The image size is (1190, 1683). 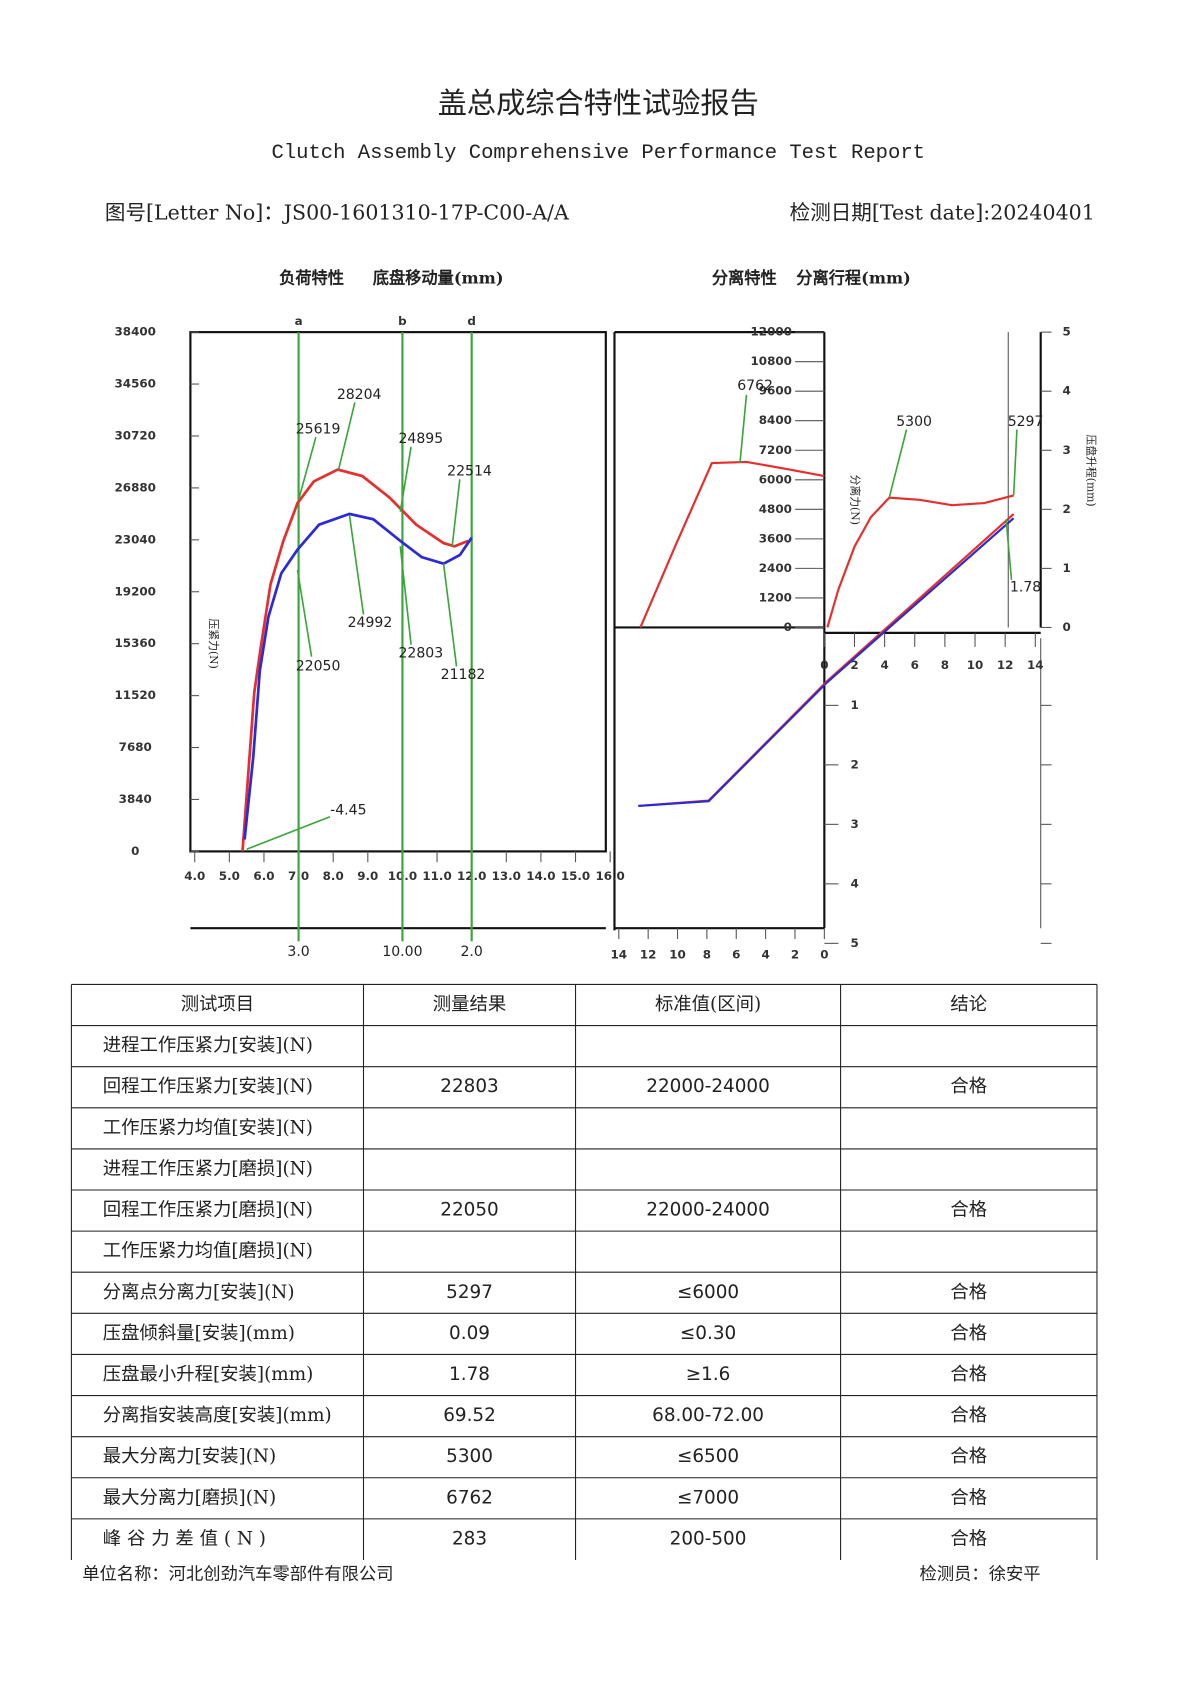 What do you see at coordinates (189, 1497) in the screenshot?
I see `table-cell: 最大分离力[磨损](N)` at bounding box center [189, 1497].